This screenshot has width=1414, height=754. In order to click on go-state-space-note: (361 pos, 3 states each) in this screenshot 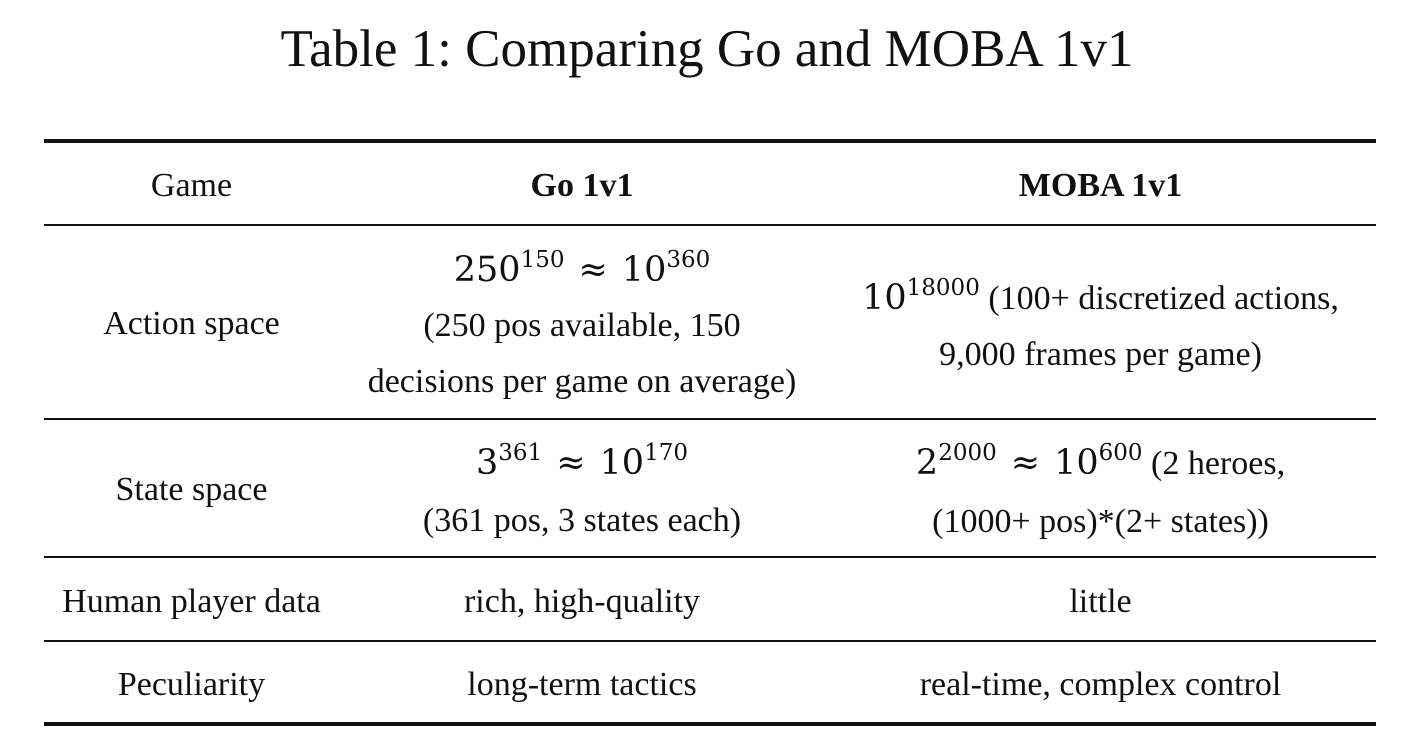, I will do `click(582, 520)`.